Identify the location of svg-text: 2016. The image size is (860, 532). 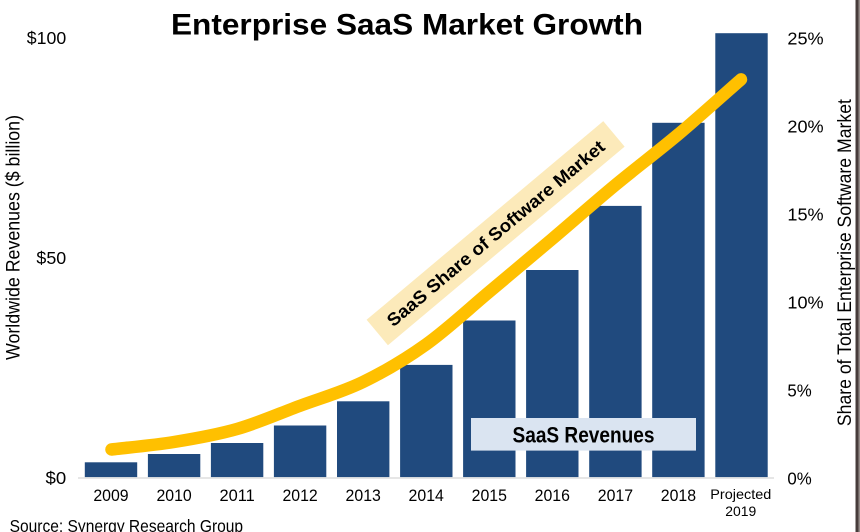
(552, 495).